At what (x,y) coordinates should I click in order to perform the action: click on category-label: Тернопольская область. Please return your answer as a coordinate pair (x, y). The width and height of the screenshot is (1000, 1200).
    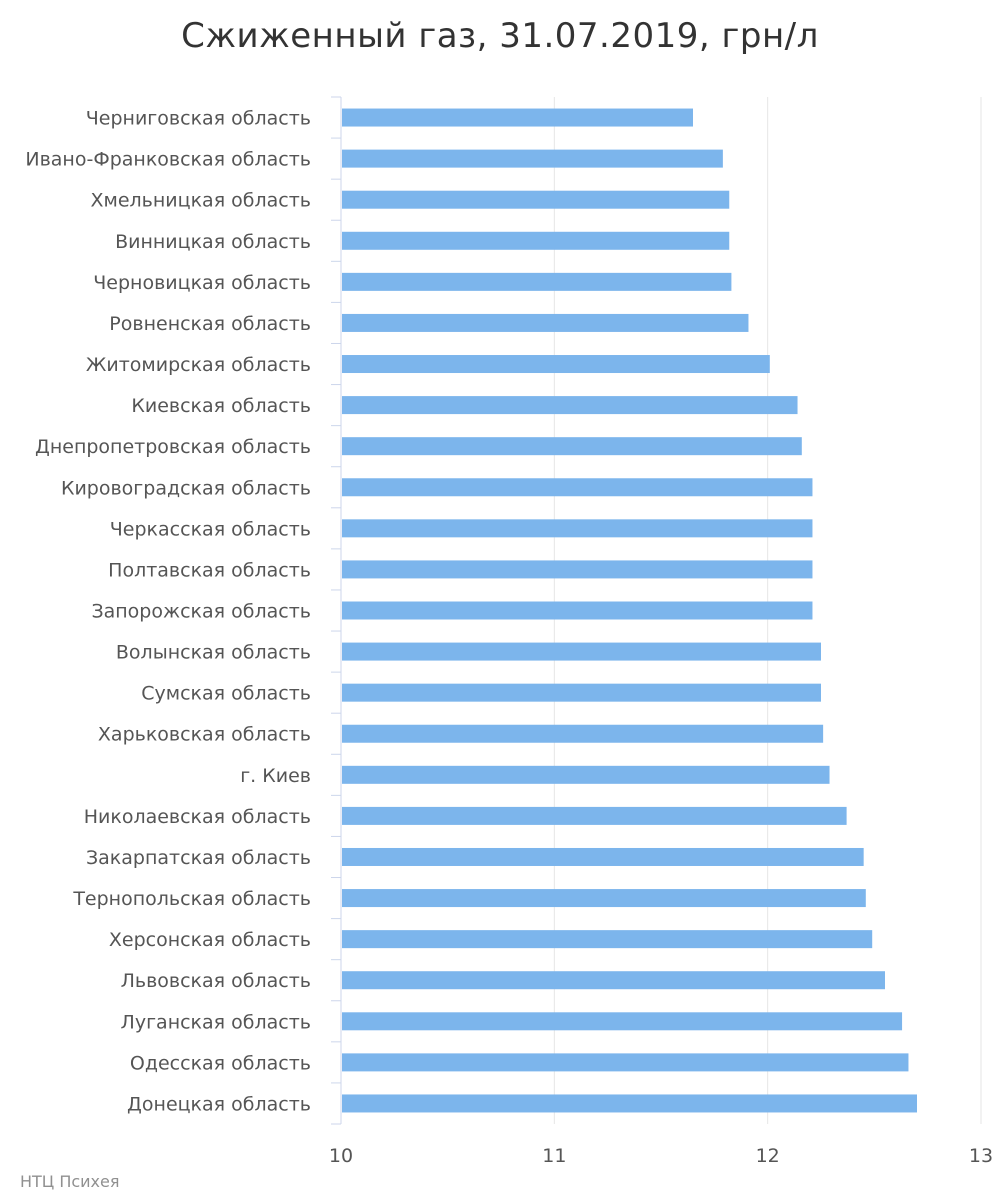
    Looking at the image, I should click on (191, 899).